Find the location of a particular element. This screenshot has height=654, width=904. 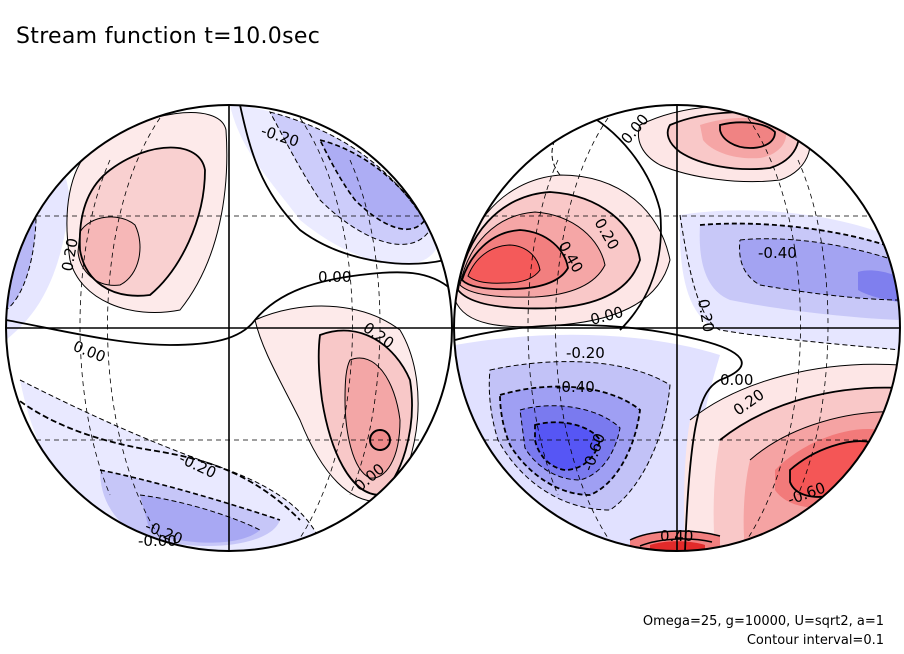

parameters-text: Omega=25, g=10000, U=sqrt2, a=1 is located at coordinates (763, 621).